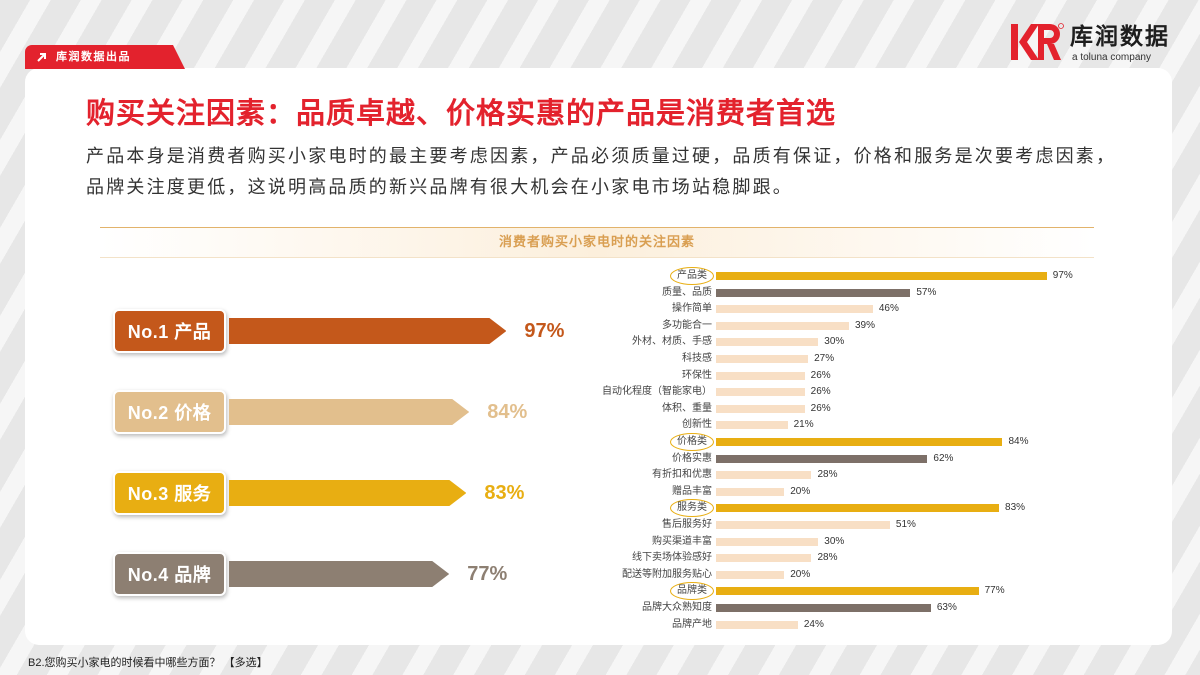 The image size is (1200, 675). What do you see at coordinates (1011, 508) in the screenshot?
I see `factor-value-number: 83` at bounding box center [1011, 508].